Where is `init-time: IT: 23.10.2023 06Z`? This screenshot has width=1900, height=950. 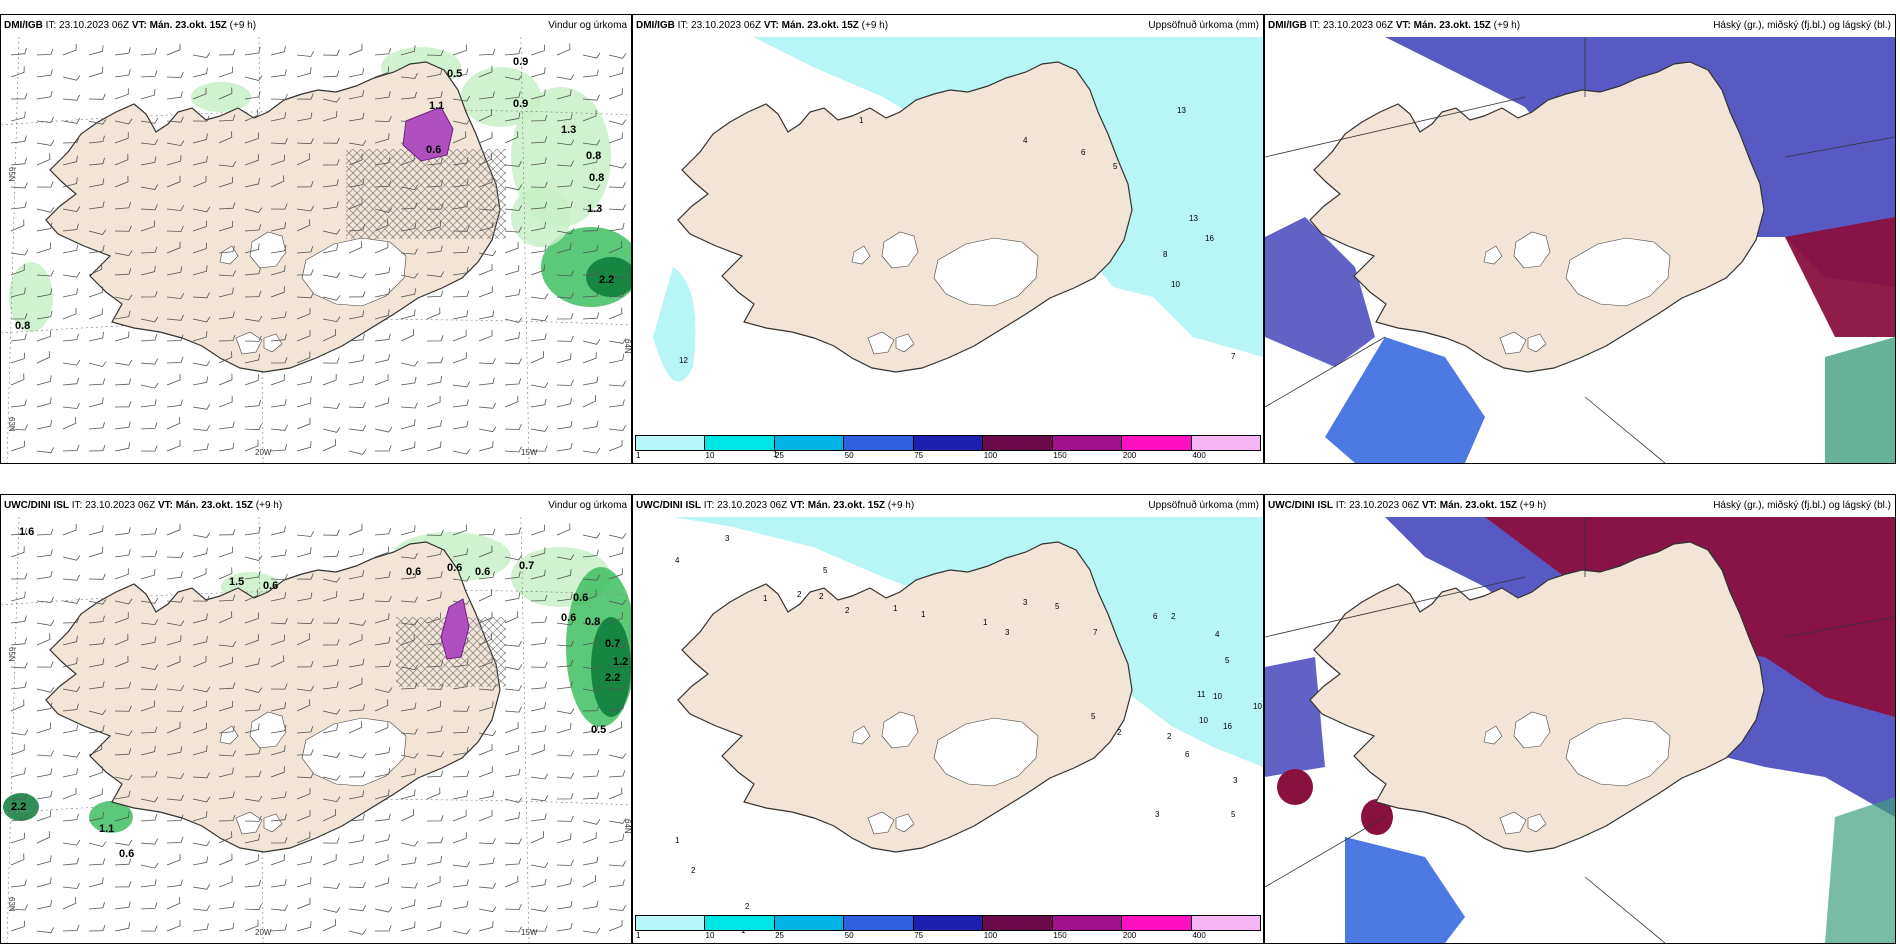
init-time: IT: 23.10.2023 06Z is located at coordinates (745, 505).